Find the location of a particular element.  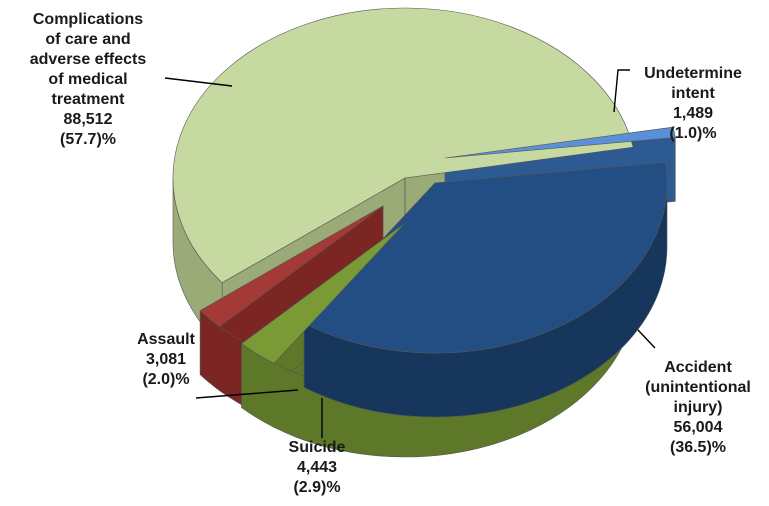

slice-assault is located at coordinates (291, 266).